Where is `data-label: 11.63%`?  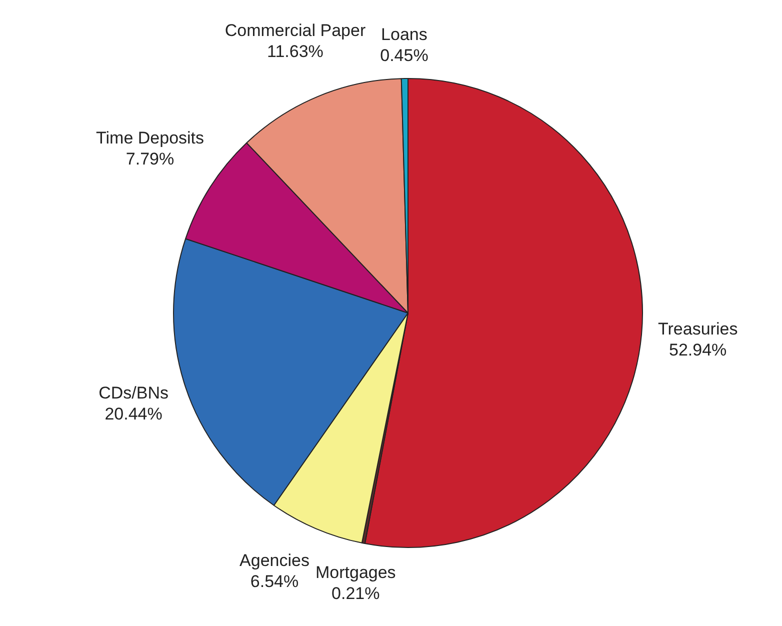
data-label: 11.63% is located at coordinates (295, 52).